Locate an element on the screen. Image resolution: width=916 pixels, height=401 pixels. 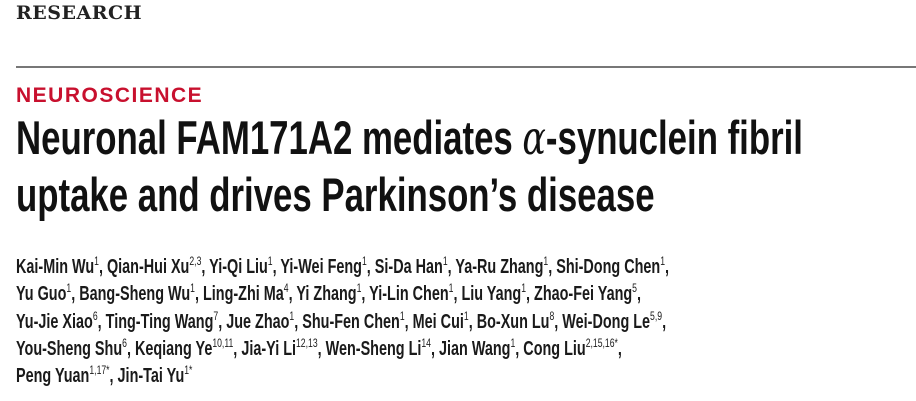
author: Yi Zhang1 is located at coordinates (329, 293).